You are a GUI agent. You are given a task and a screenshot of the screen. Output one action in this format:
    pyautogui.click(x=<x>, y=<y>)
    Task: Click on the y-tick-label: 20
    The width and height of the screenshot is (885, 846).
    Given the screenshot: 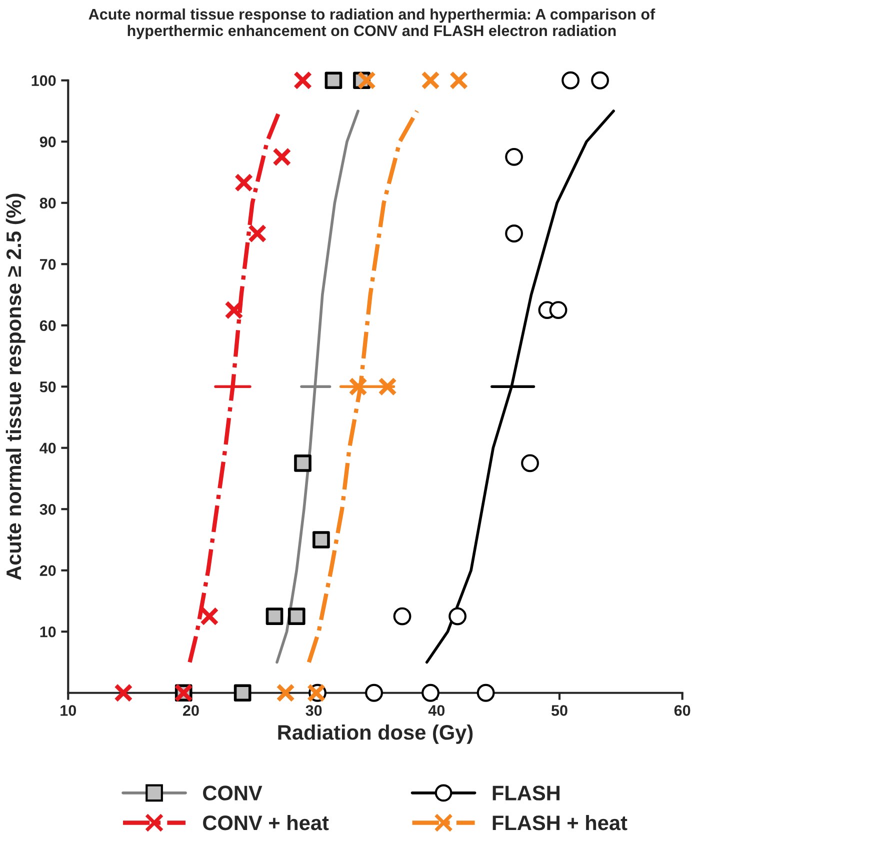 What is the action you would take?
    pyautogui.click(x=48, y=570)
    